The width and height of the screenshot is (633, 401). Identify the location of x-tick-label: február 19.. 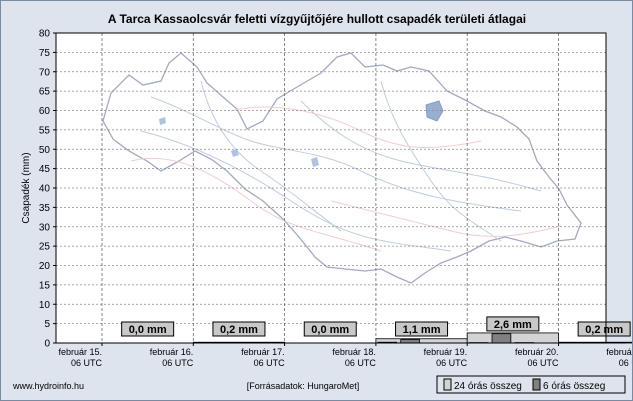
(446, 352).